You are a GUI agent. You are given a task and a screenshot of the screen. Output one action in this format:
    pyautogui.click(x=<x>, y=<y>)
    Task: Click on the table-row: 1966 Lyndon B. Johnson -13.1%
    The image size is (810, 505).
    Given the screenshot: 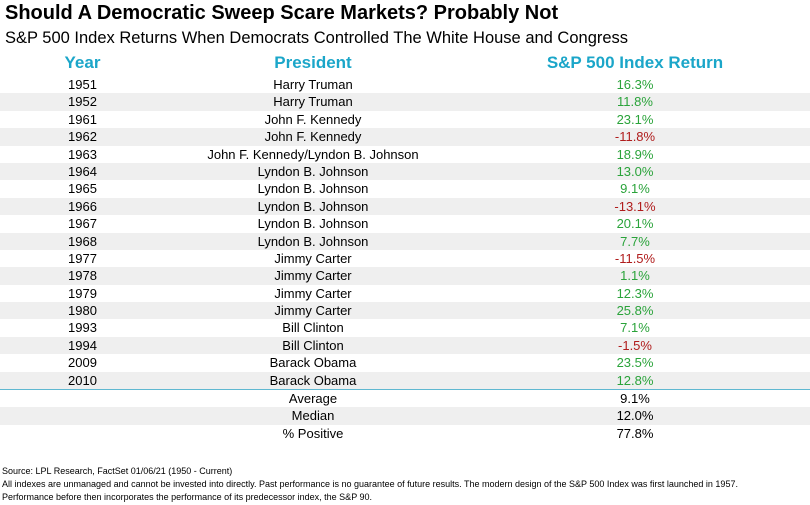 What is the action you would take?
    pyautogui.click(x=405, y=206)
    